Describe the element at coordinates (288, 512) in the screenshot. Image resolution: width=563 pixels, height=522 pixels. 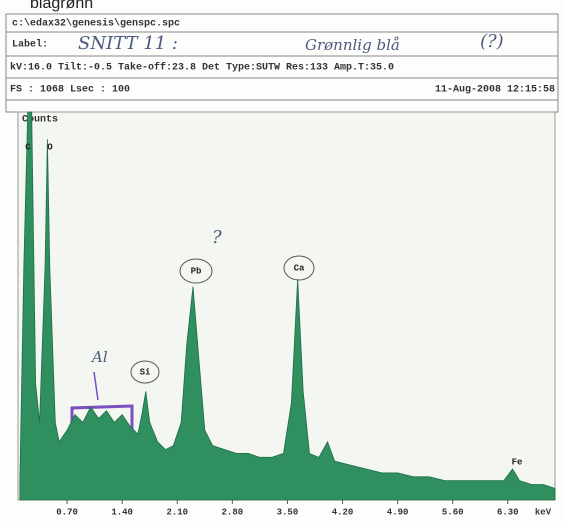
I see `x-tick-label: 3.50` at that location.